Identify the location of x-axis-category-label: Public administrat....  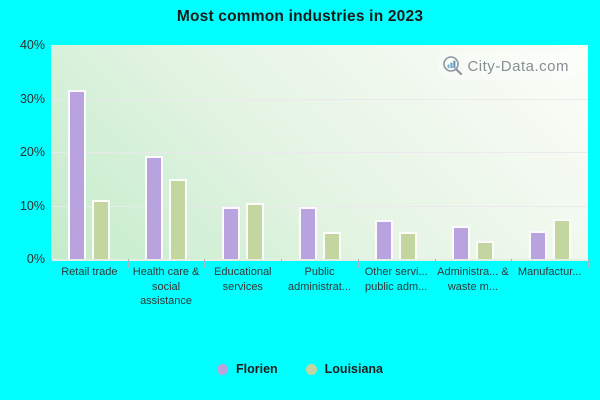
(319, 279).